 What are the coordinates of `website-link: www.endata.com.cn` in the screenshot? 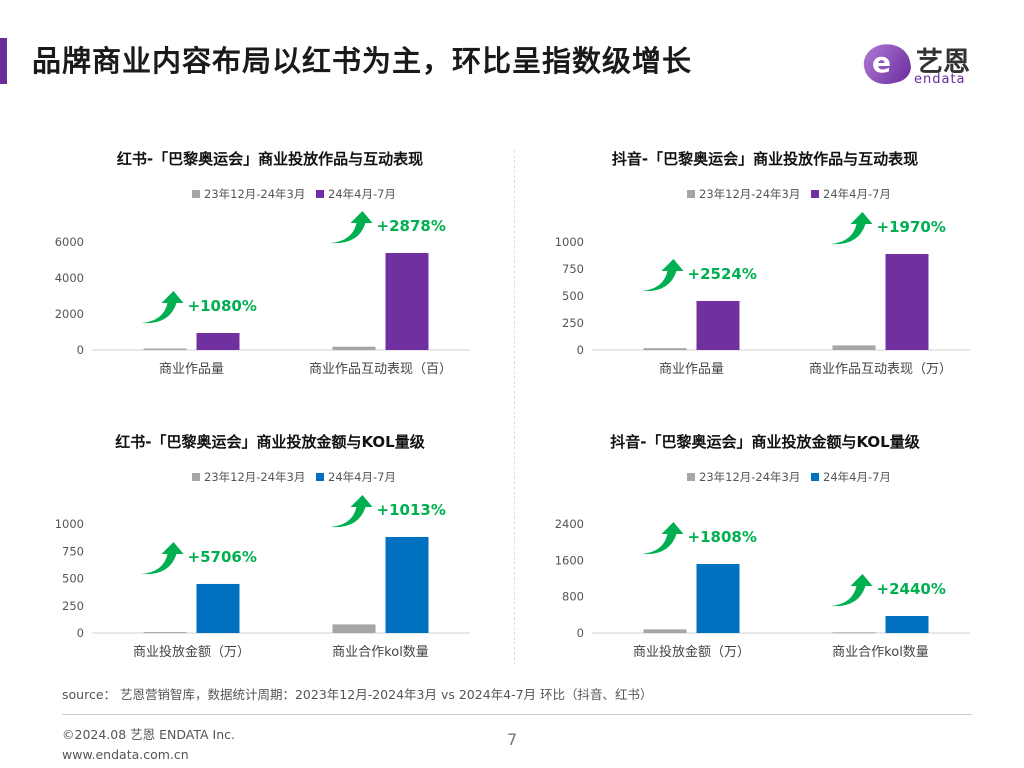 It's located at (125, 754).